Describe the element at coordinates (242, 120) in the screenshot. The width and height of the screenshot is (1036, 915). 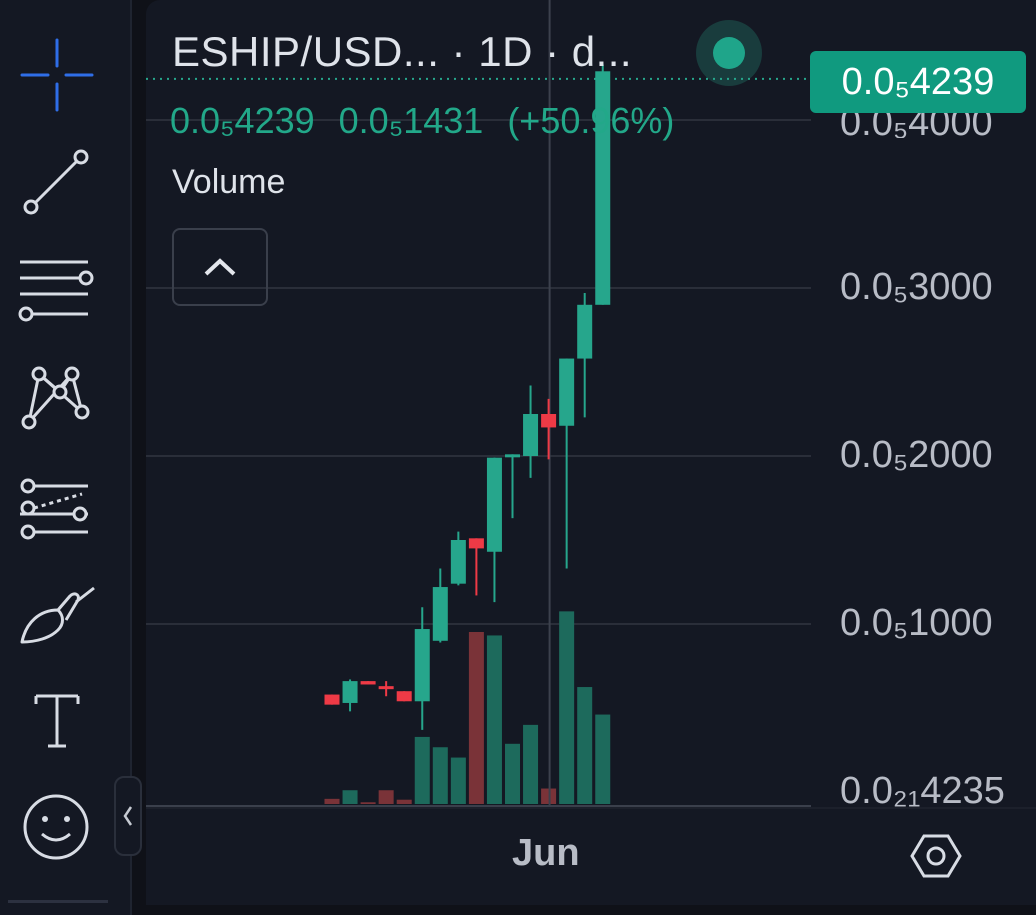
I see `legend-price-value: 0.0₅4239` at that location.